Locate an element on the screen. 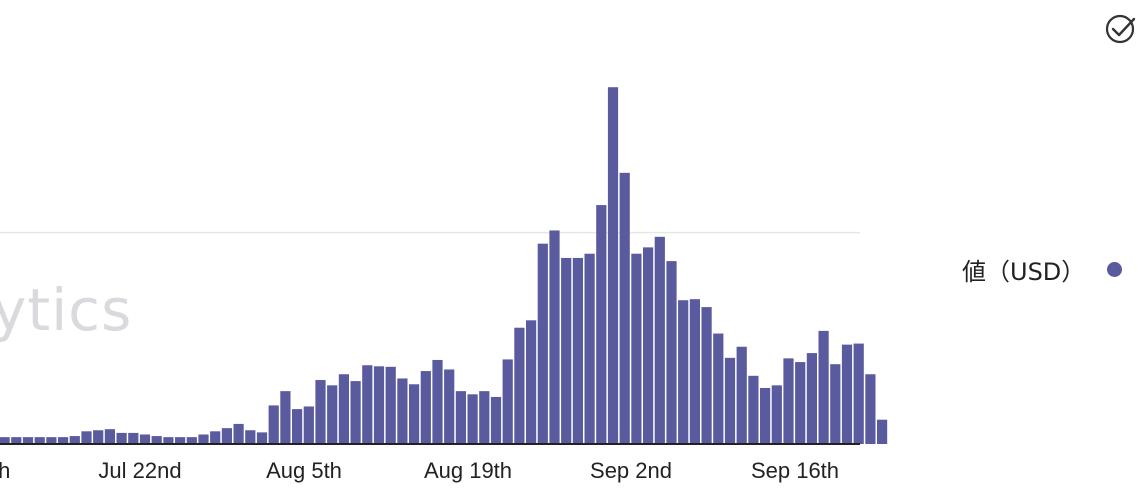 Image resolution: width=1148 pixels, height=502 pixels. x-tick-label: Aug 5th is located at coordinates (304, 470).